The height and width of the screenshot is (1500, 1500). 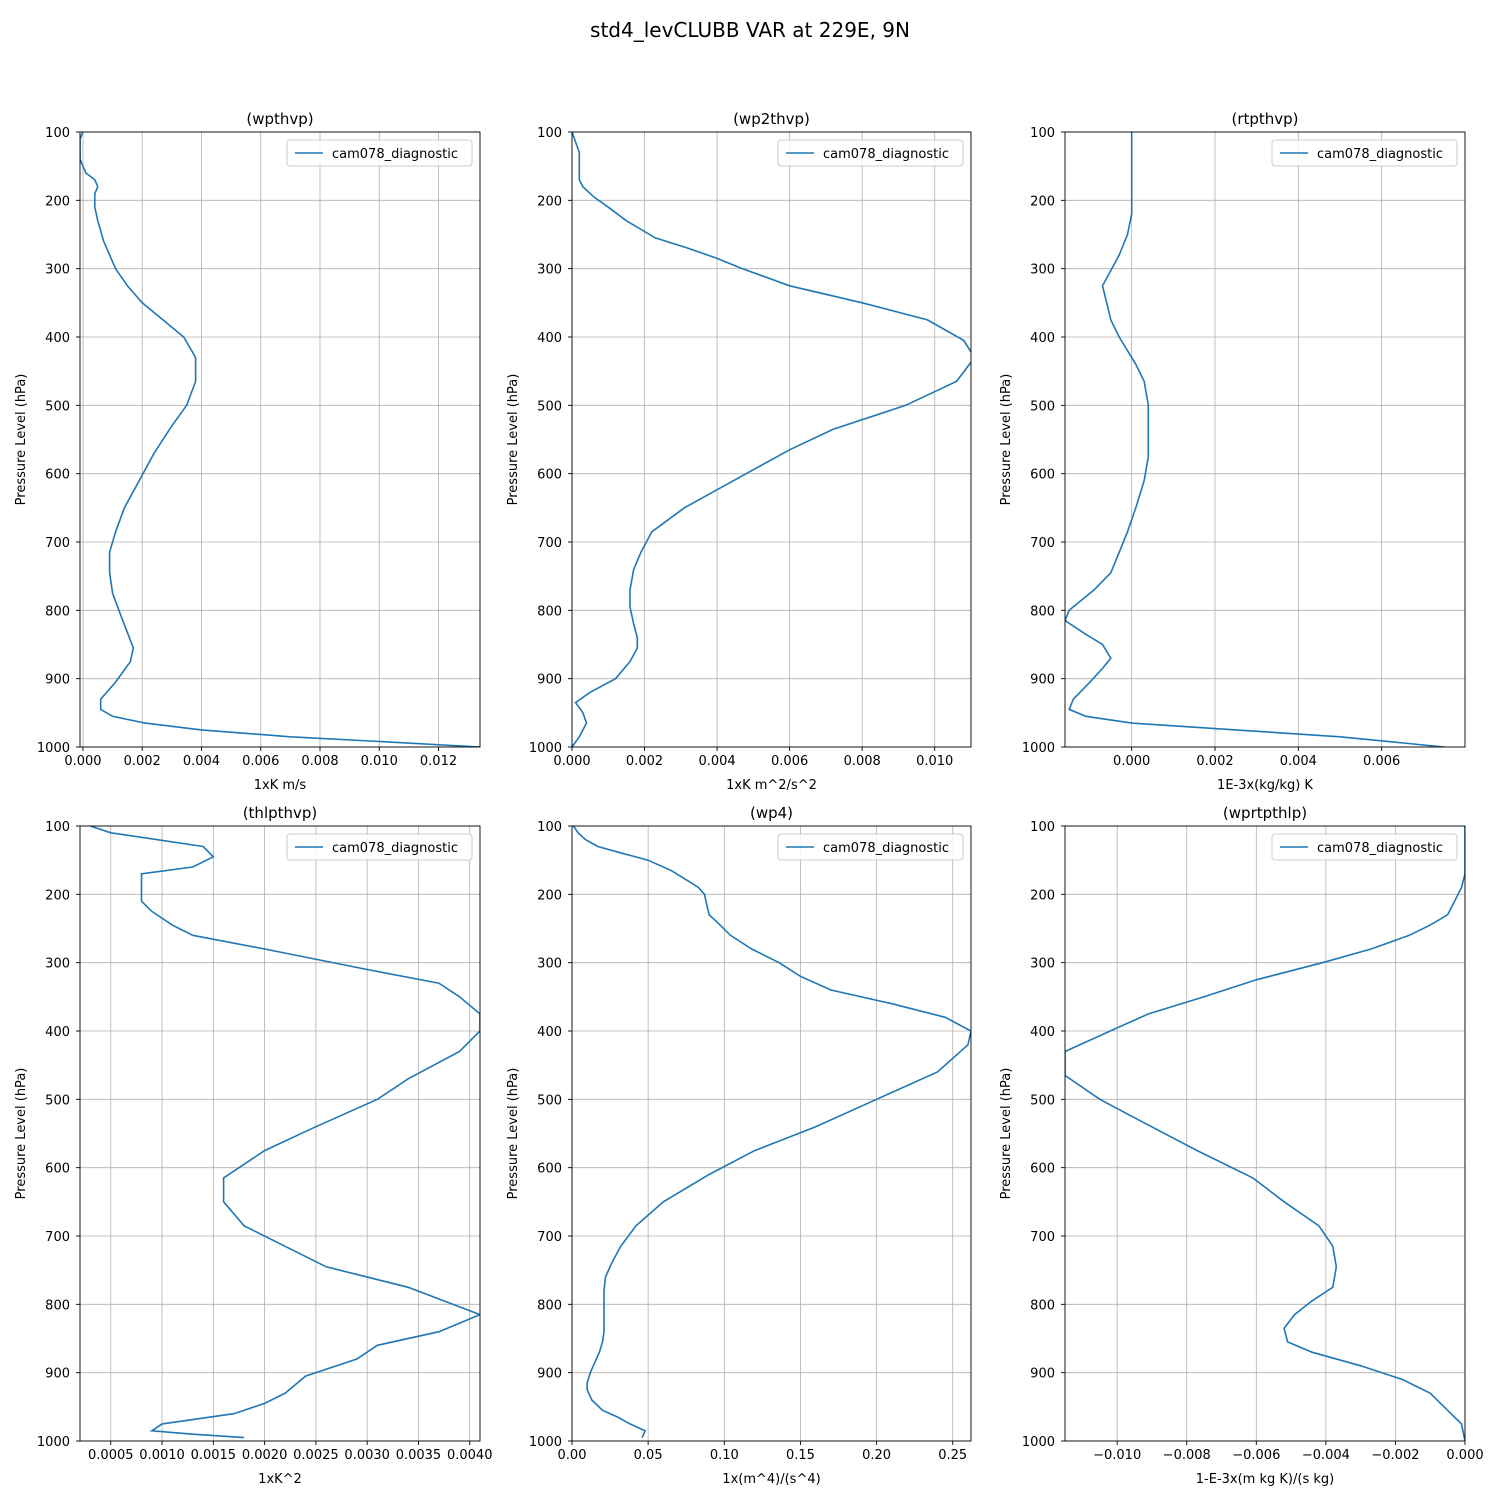 What do you see at coordinates (862, 761) in the screenshot?
I see `x-tick-label: 0.008` at bounding box center [862, 761].